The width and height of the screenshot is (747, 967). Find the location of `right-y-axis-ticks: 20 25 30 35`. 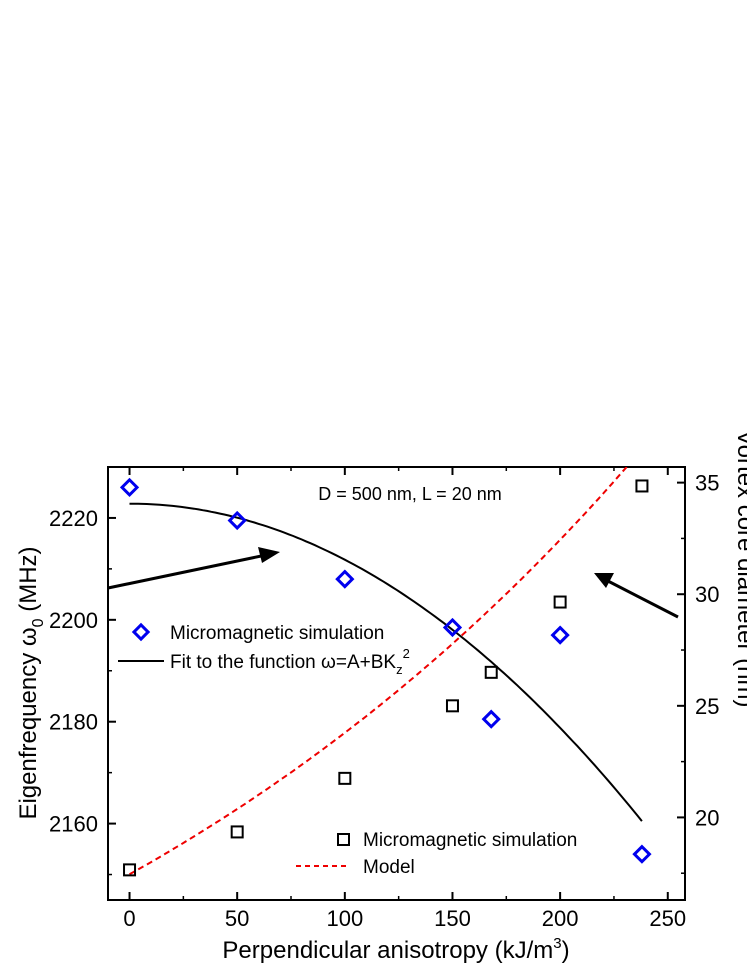

right-y-axis-ticks: 20 25 30 35 is located at coordinates (698, 672).